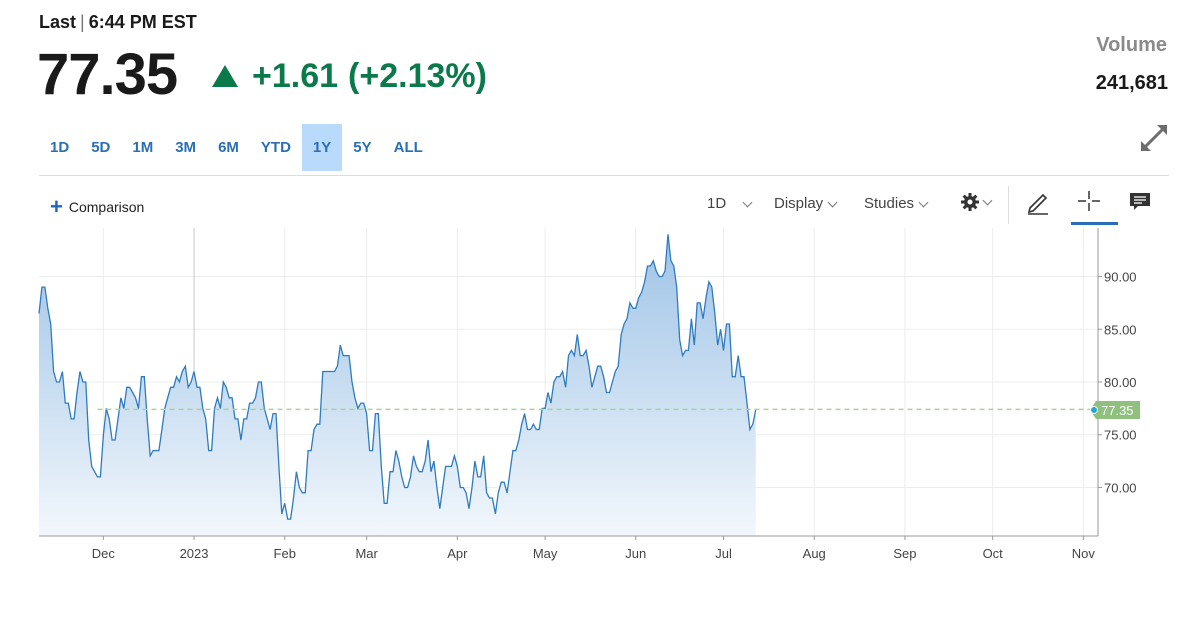 This screenshot has height=617, width=1183. I want to click on x-tick-label: Aug, so click(814, 553).